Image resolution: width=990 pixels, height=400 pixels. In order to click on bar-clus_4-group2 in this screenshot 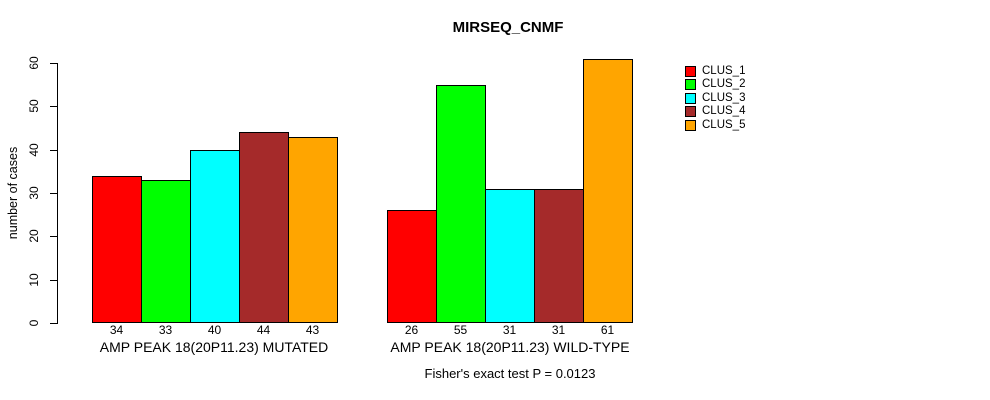, I will do `click(559, 256)`.